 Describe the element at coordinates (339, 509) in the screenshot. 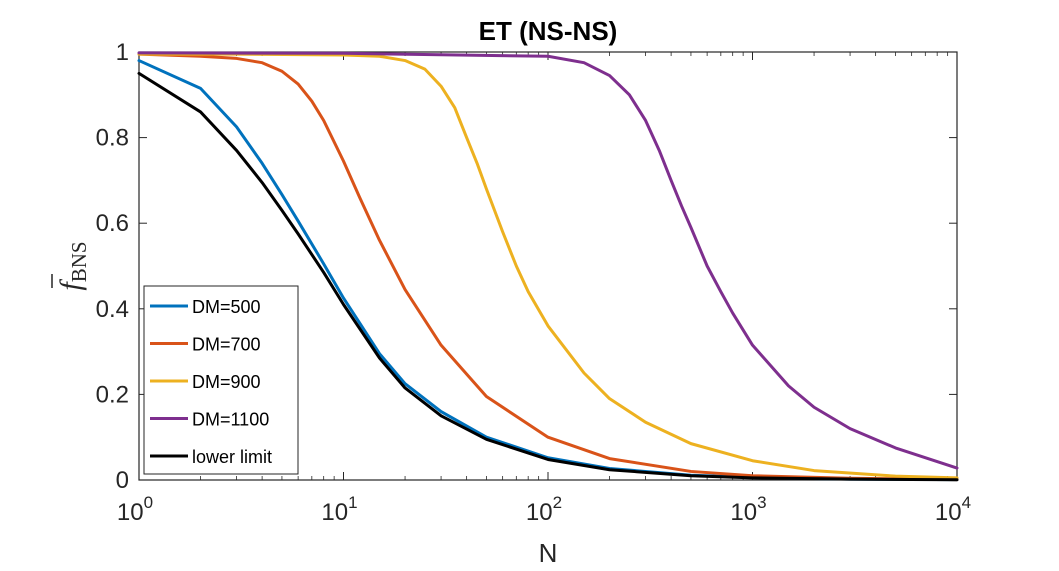

I see `x-tick-label: 10¹` at that location.